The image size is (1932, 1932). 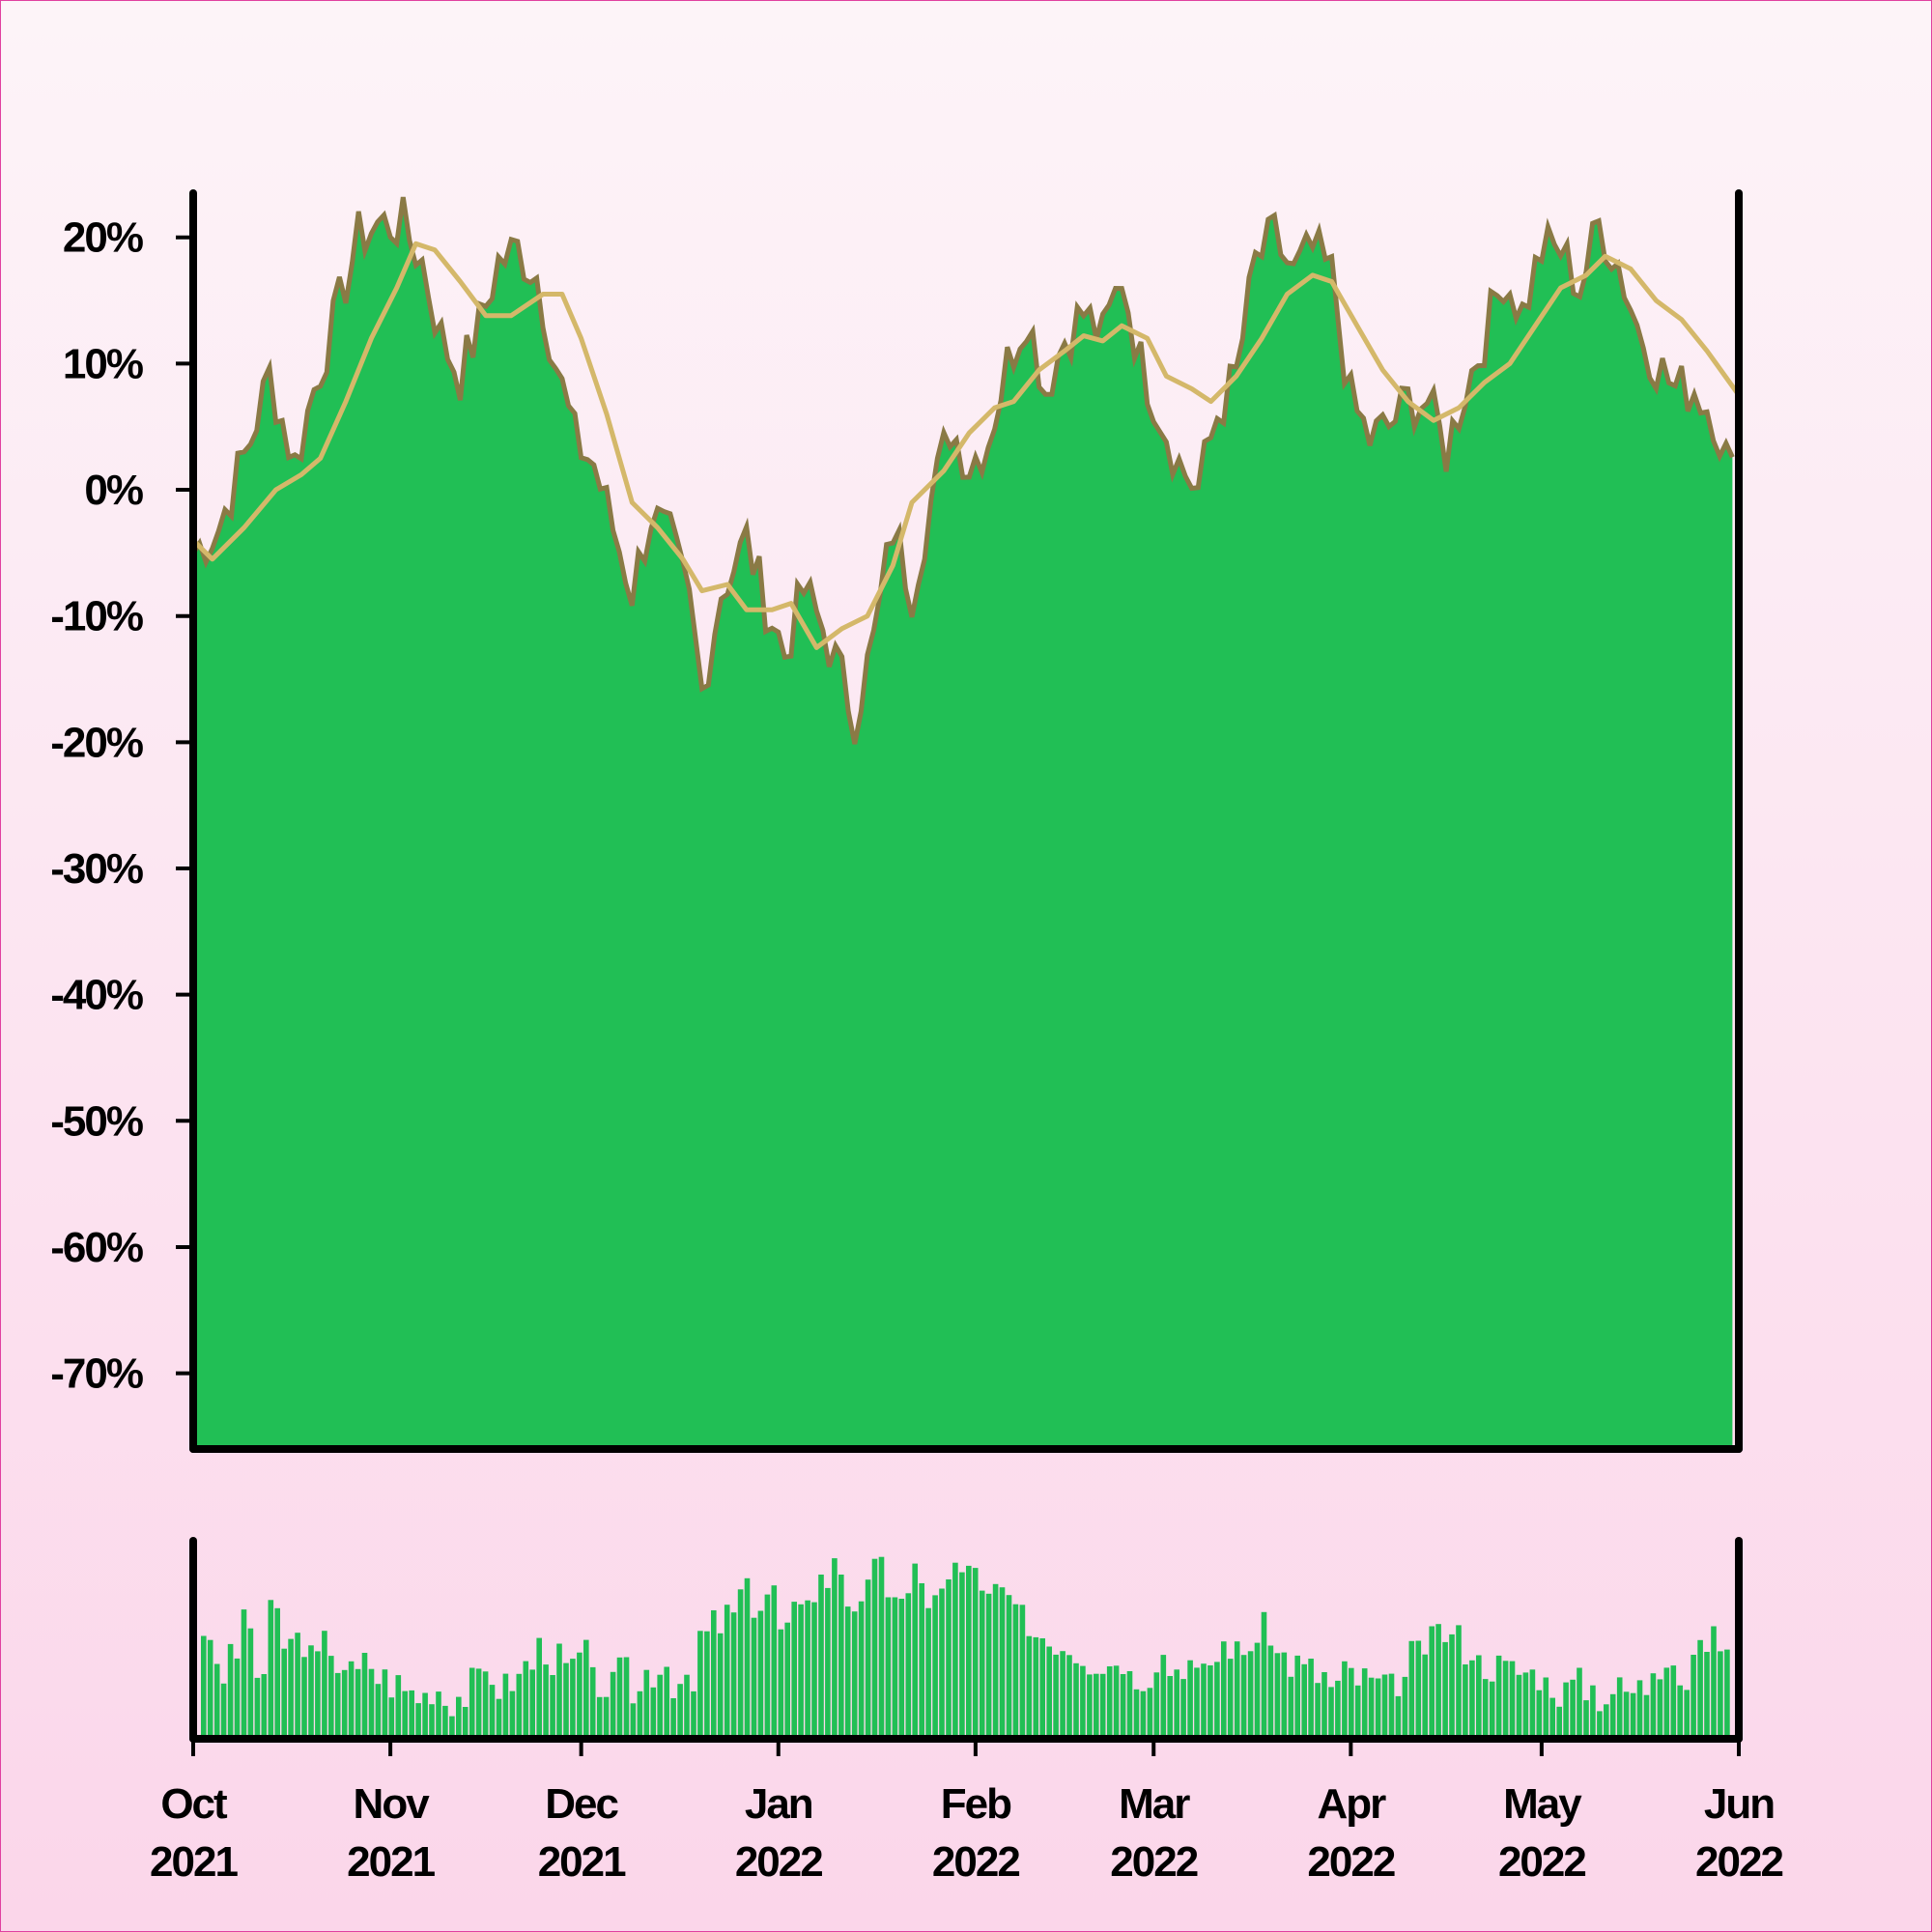 I want to click on x-tick-month: Dec, so click(x=581, y=1804).